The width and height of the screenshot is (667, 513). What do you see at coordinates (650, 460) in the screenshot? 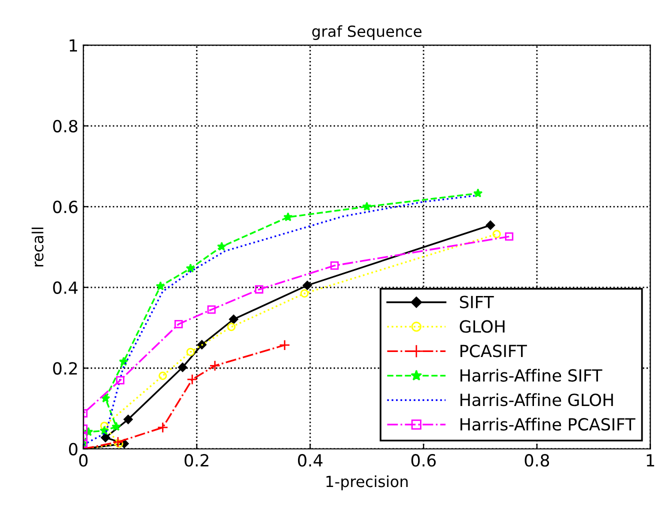
I see `x-tick-label: 1` at bounding box center [650, 460].